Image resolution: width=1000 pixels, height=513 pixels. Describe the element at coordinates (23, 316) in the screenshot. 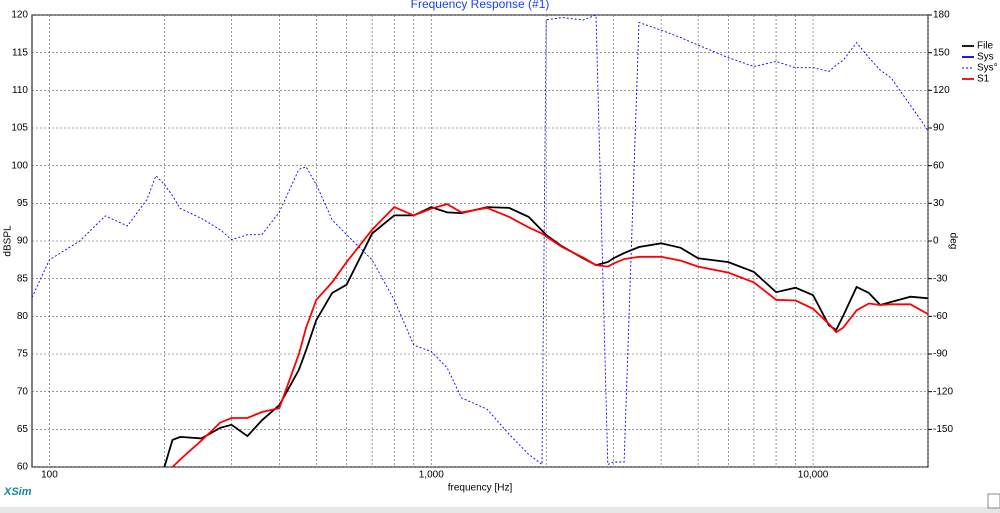

I see `y-tick-label: 80` at that location.